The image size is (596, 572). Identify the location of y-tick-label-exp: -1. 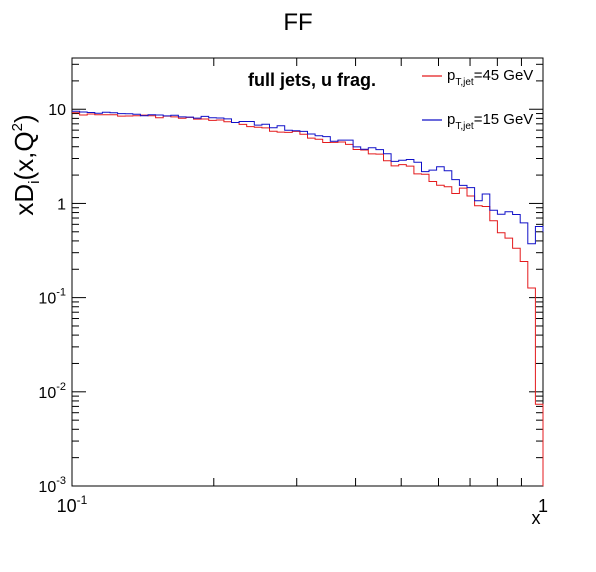
(61, 293).